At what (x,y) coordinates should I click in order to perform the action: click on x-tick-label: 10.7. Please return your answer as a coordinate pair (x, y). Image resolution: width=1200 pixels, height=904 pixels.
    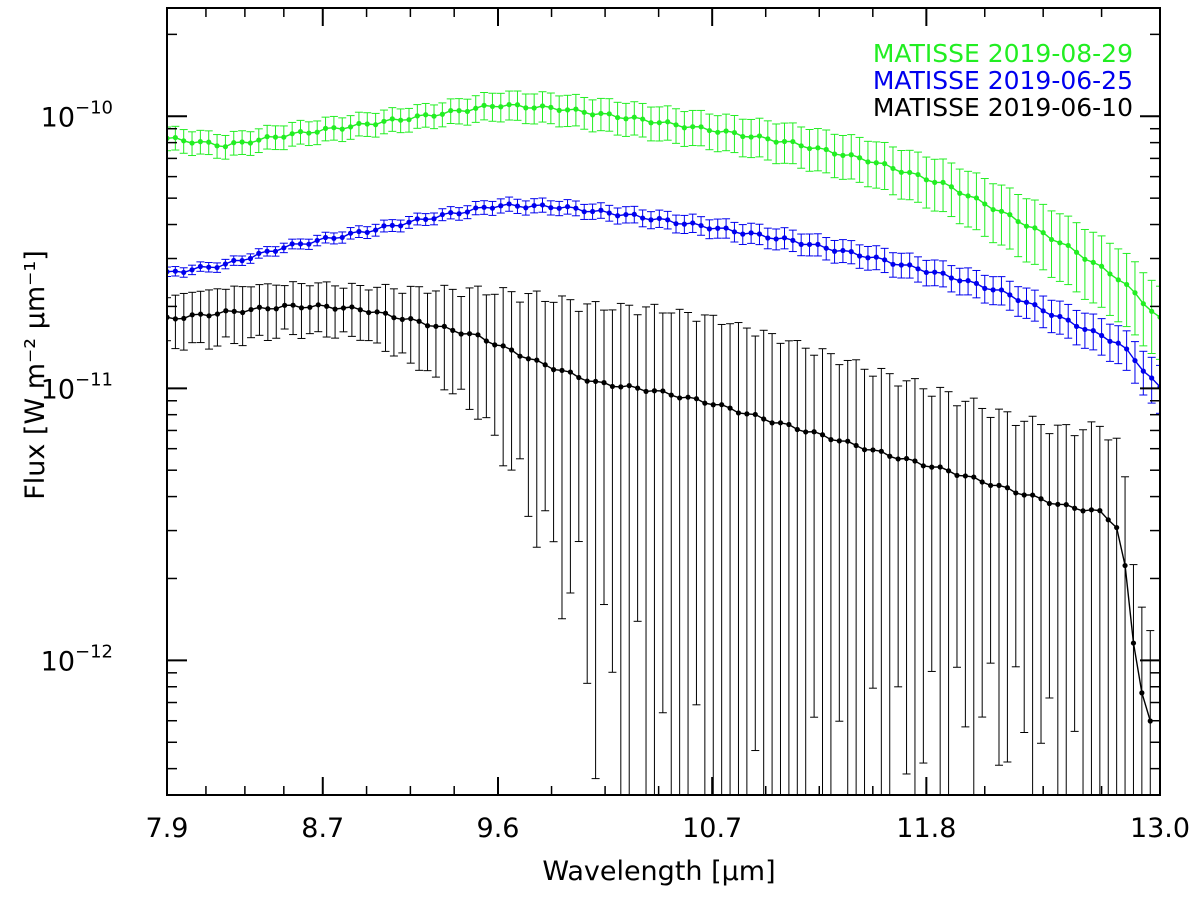
    Looking at the image, I should click on (712, 828).